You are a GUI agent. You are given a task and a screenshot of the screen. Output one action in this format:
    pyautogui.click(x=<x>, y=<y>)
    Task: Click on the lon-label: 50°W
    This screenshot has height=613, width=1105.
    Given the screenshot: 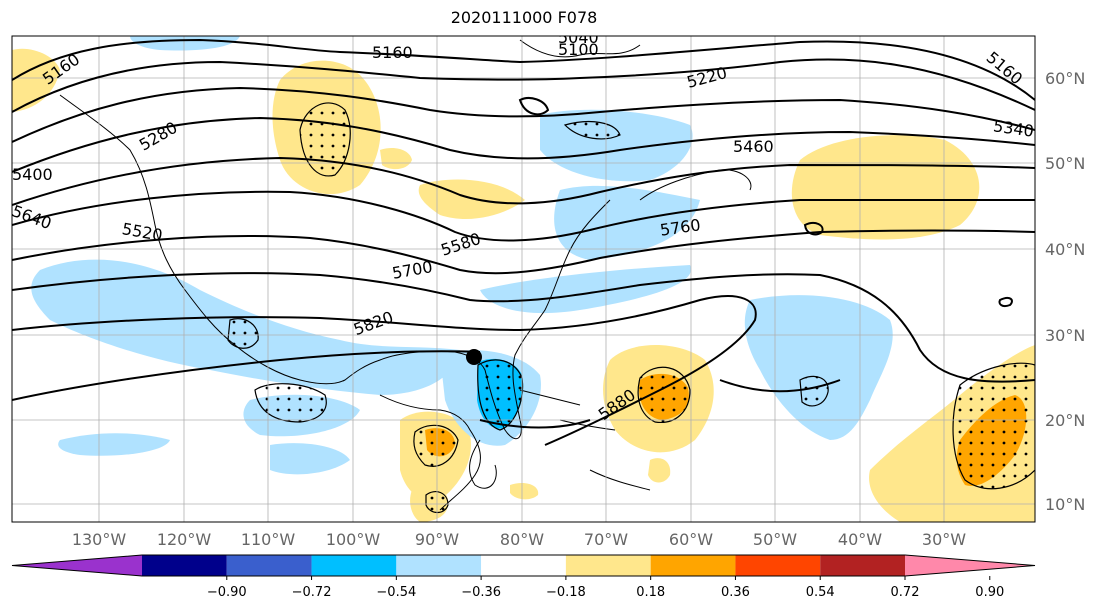 What is the action you would take?
    pyautogui.click(x=775, y=539)
    